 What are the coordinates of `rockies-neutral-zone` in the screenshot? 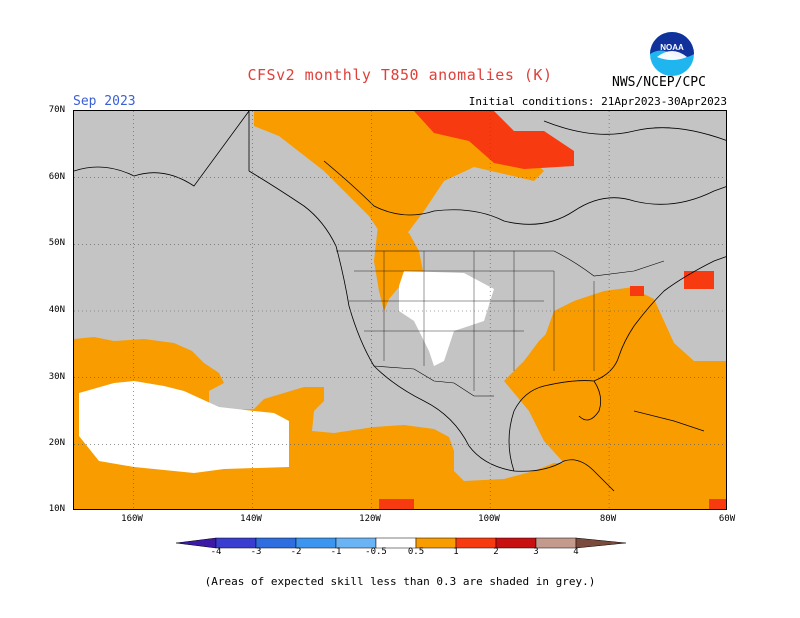 It's located at (446, 318).